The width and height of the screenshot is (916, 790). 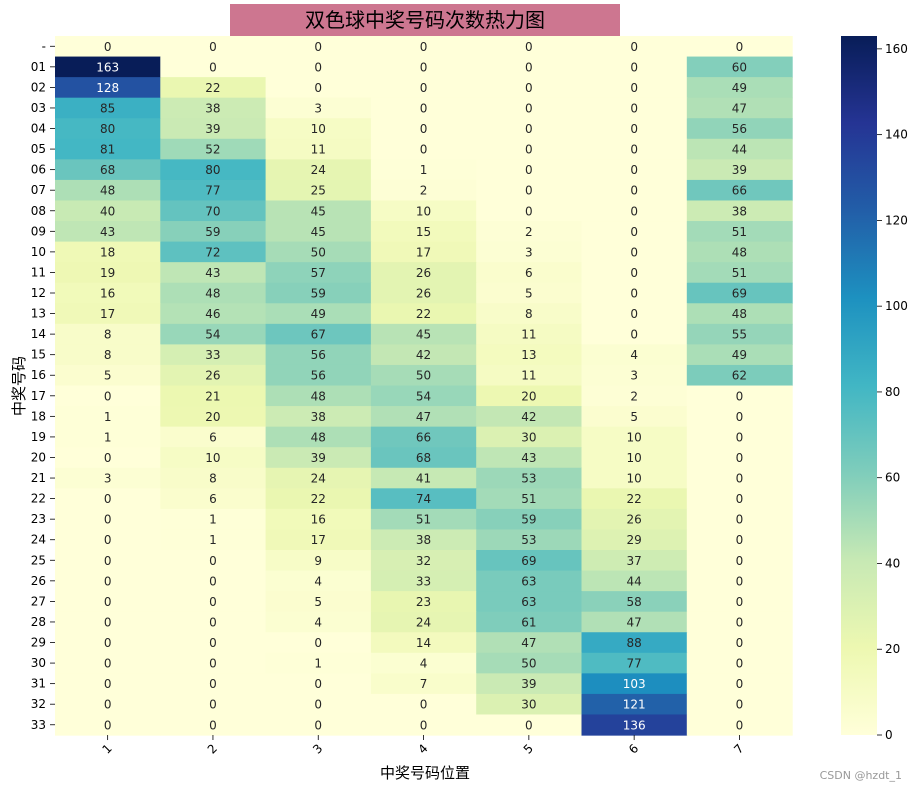 What do you see at coordinates (528, 458) in the screenshot?
I see `cell-annotation: 43` at bounding box center [528, 458].